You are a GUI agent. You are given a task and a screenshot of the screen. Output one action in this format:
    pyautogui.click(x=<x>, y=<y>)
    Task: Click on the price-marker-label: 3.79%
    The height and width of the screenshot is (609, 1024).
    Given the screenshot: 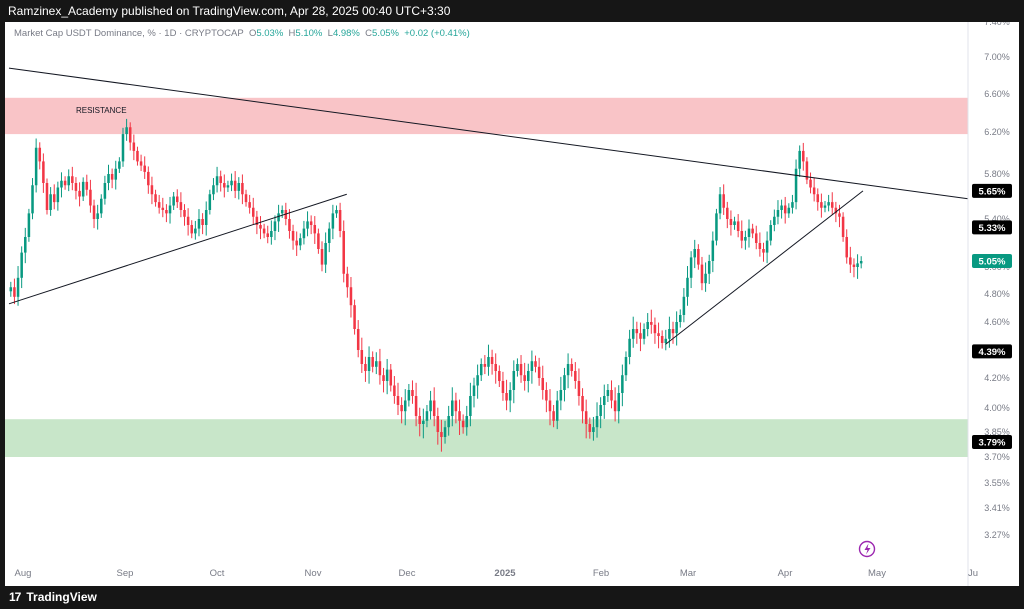 What is the action you would take?
    pyautogui.click(x=992, y=443)
    